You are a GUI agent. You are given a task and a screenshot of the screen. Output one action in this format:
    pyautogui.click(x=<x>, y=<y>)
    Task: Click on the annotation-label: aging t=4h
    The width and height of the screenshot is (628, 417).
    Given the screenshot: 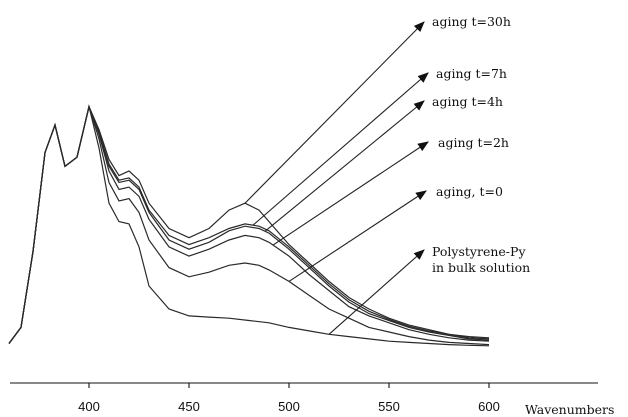 What is the action you would take?
    pyautogui.click(x=467, y=101)
    